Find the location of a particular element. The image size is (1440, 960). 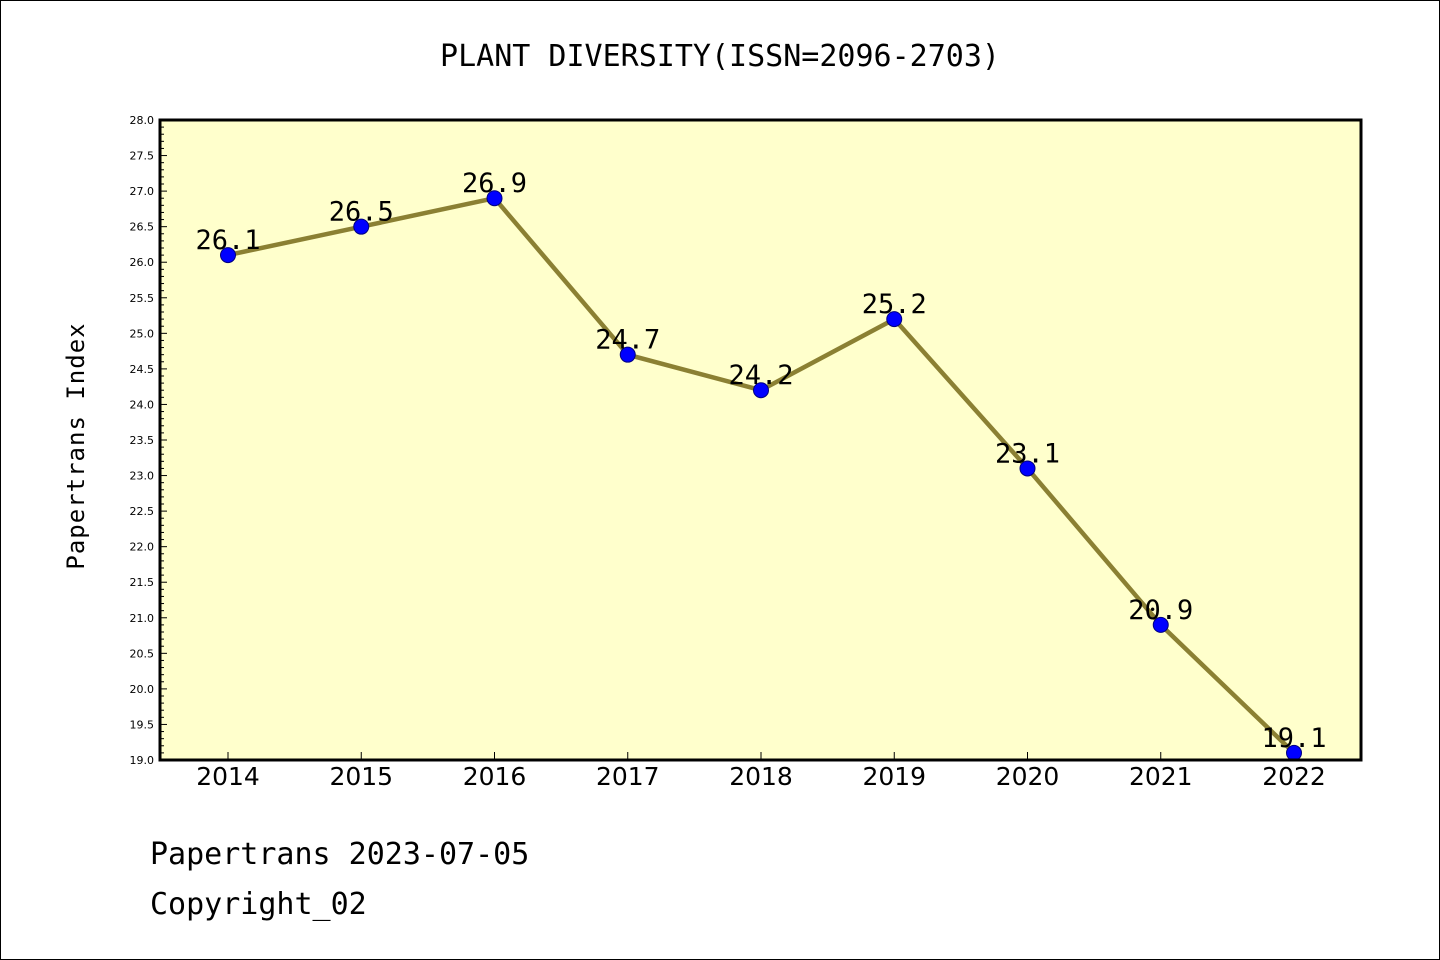

x-tick-label: 2020 is located at coordinates (1028, 776).